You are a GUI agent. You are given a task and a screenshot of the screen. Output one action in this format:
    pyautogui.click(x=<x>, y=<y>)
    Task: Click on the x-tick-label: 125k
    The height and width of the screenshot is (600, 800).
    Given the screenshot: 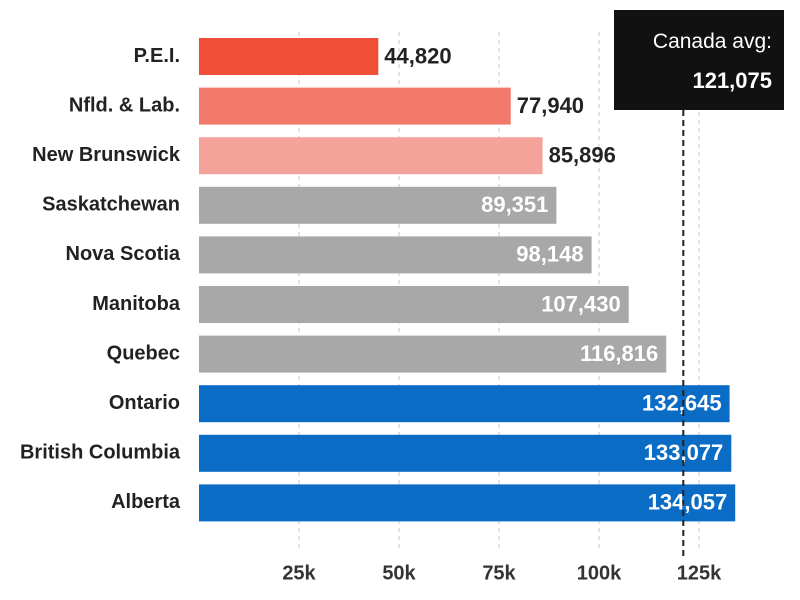 What is the action you would take?
    pyautogui.click(x=699, y=573)
    